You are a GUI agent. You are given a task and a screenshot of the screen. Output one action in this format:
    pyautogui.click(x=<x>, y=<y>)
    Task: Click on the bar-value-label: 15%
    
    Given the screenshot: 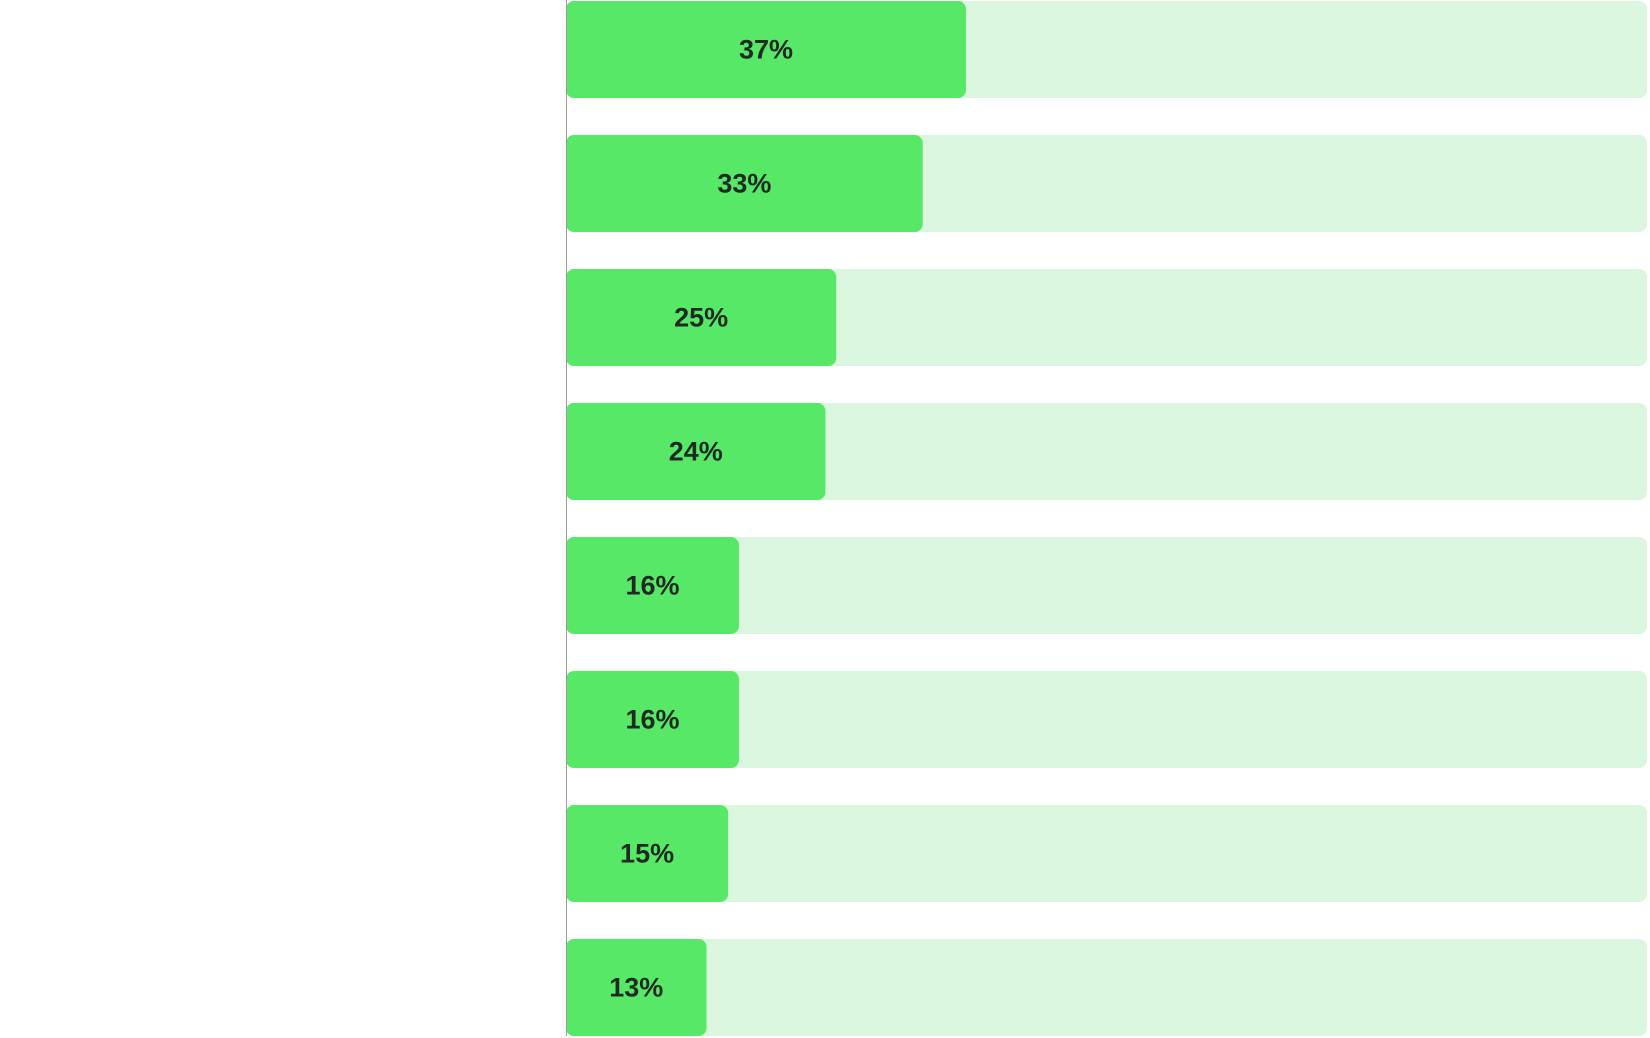 What is the action you would take?
    pyautogui.click(x=647, y=854)
    